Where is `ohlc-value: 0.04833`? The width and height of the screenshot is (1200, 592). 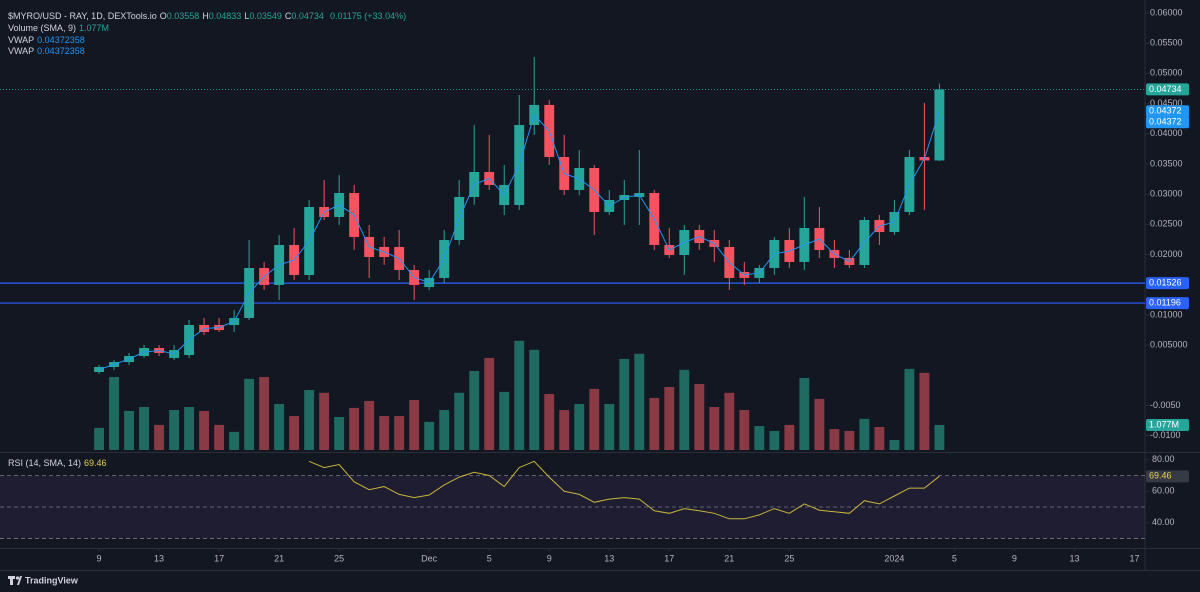 ohlc-value: 0.04833 is located at coordinates (225, 16).